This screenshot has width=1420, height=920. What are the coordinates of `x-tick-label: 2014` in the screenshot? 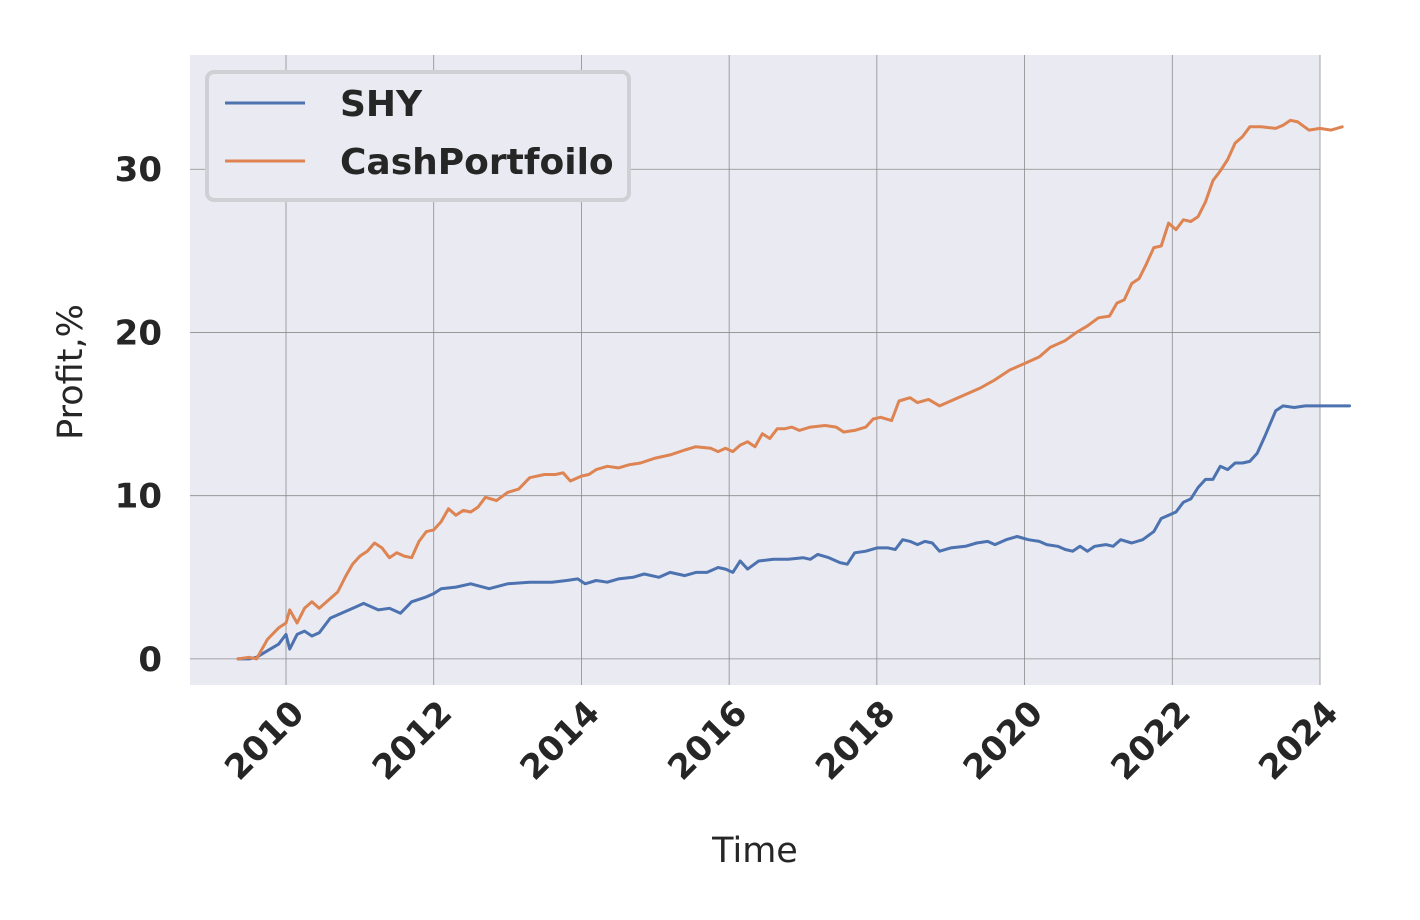 It's located at (560, 740).